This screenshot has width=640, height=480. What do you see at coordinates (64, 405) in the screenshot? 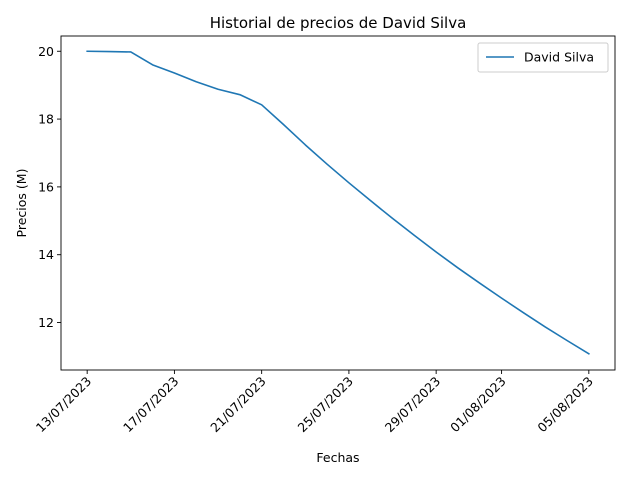
I see `x-tick-label: 13/07/2023` at bounding box center [64, 405].